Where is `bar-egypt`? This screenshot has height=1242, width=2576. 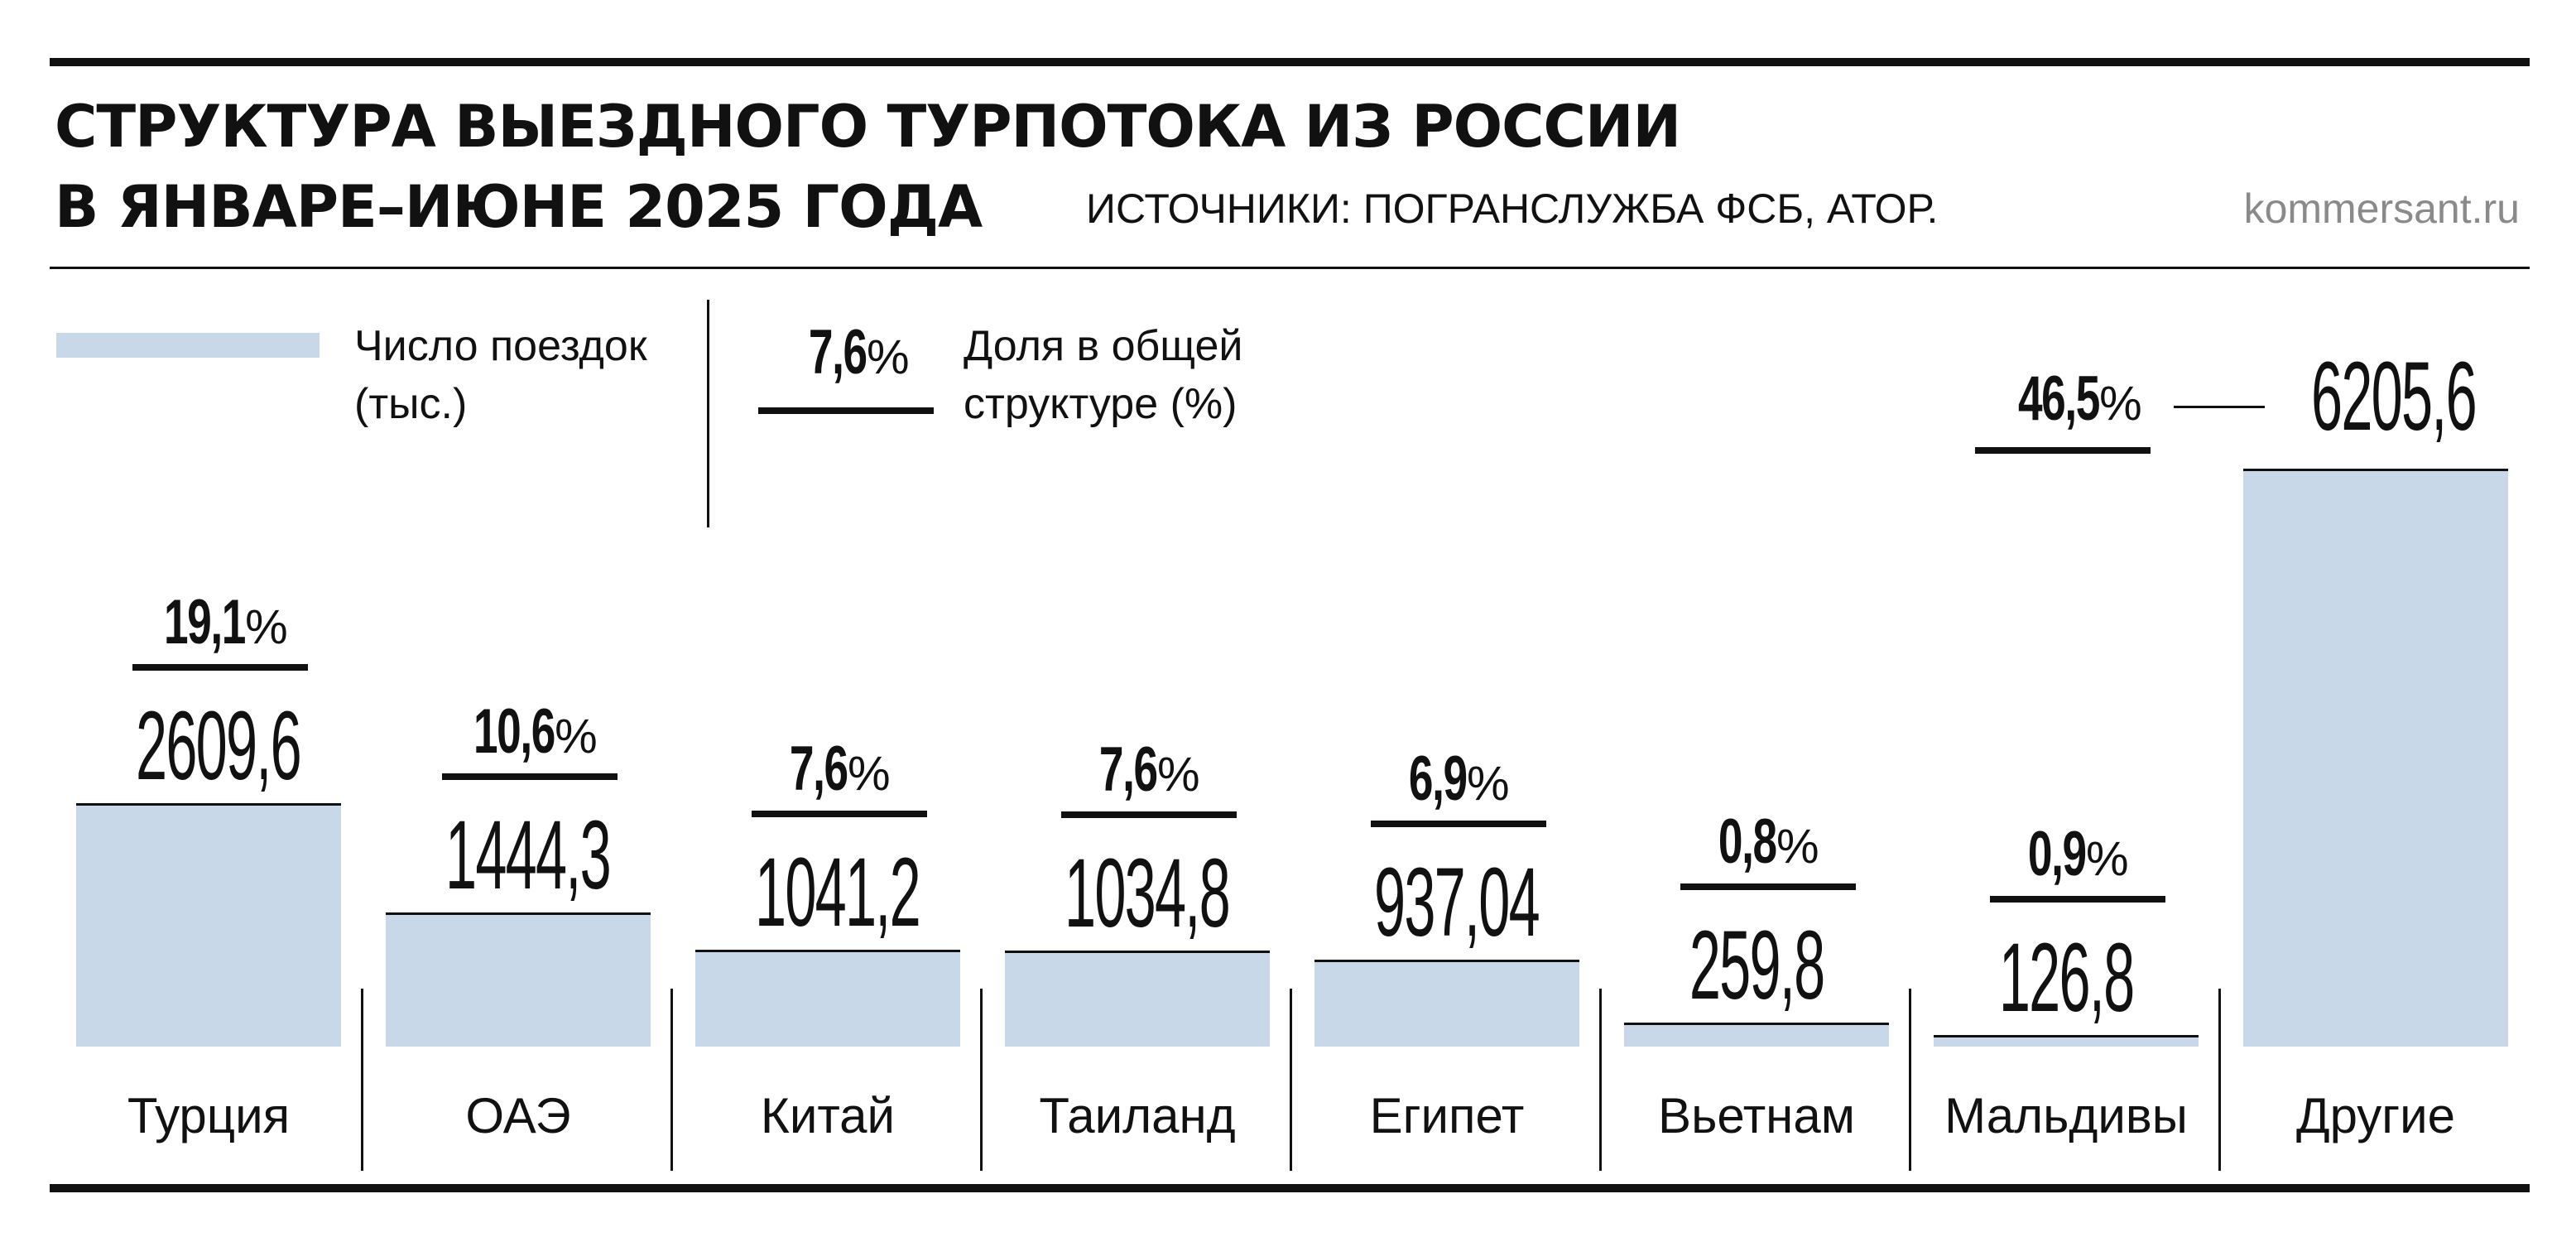 bar-egypt is located at coordinates (1446, 1003).